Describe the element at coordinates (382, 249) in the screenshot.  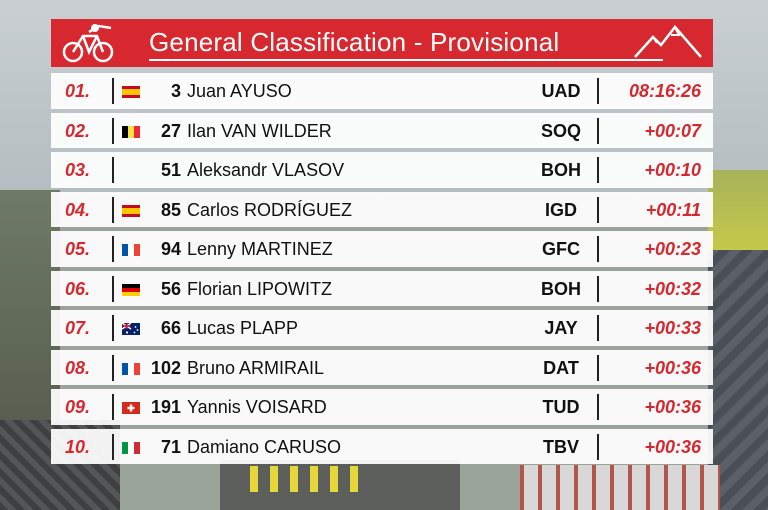
I see `table-row: 05. 94 Lenny MARTINEZ GFC +00:23` at that location.